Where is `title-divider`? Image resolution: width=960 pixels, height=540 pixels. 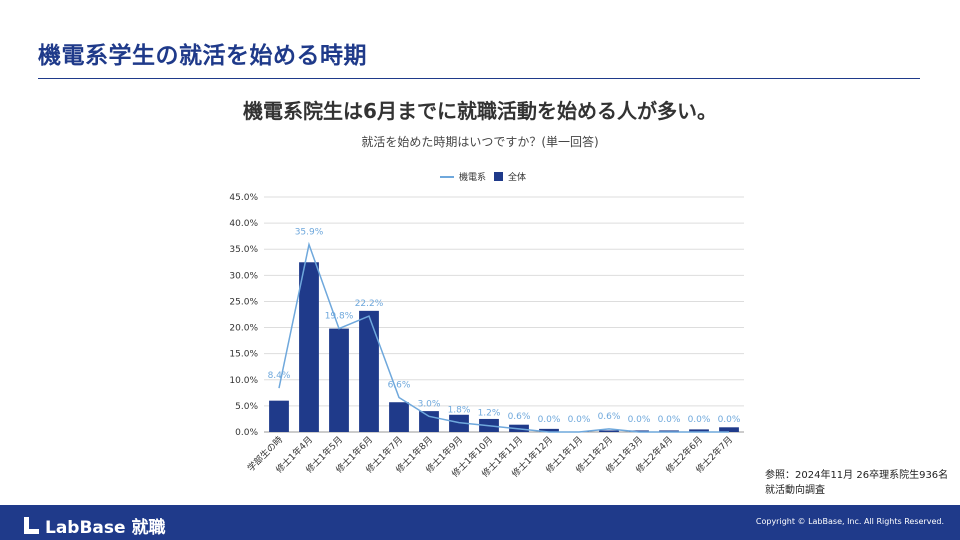 title-divider is located at coordinates (479, 78).